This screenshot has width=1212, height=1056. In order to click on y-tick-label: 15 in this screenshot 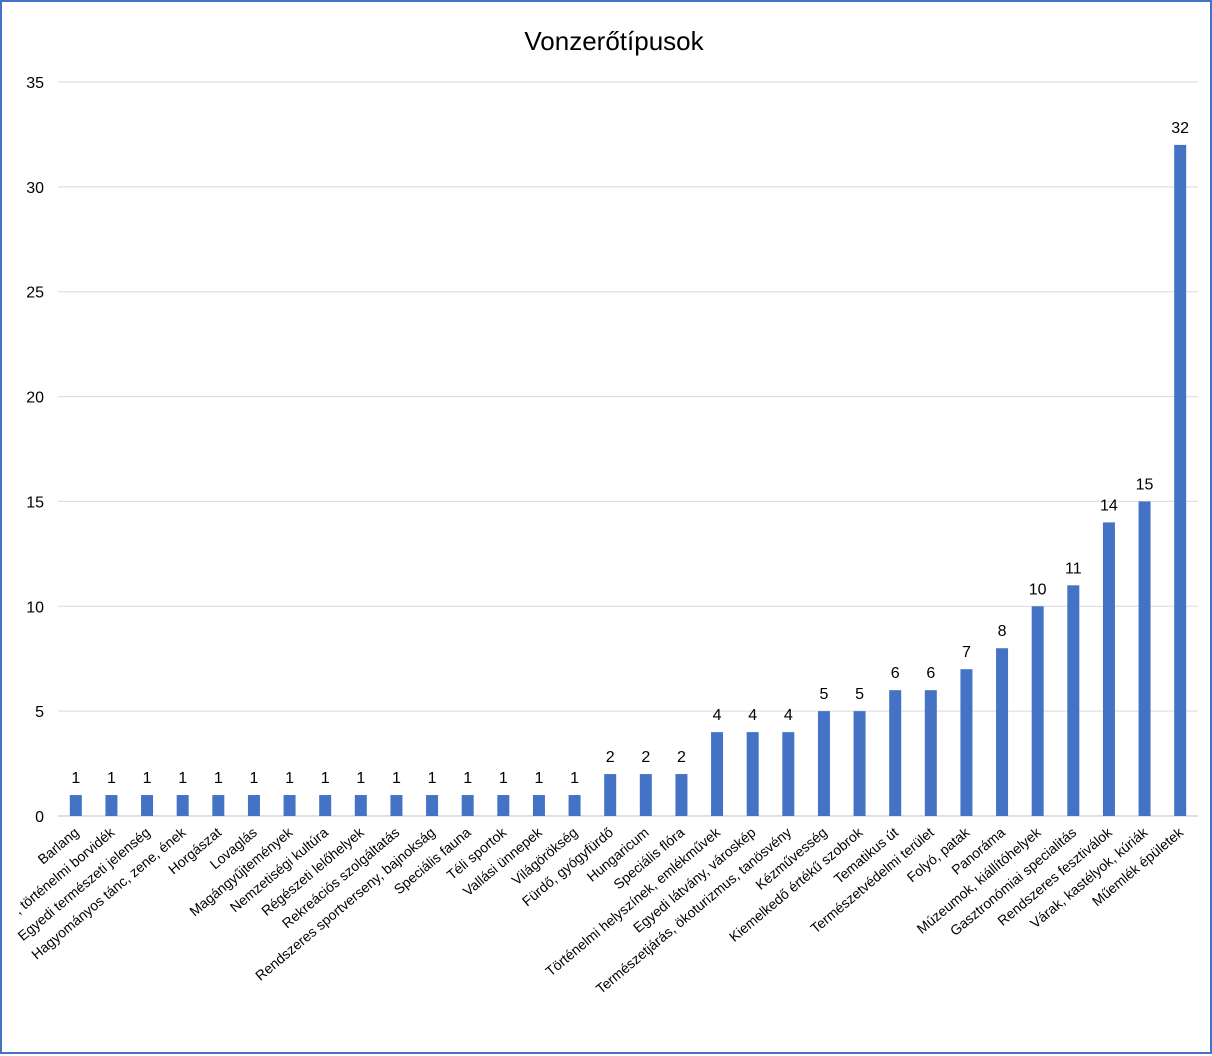, I will do `click(35, 502)`.